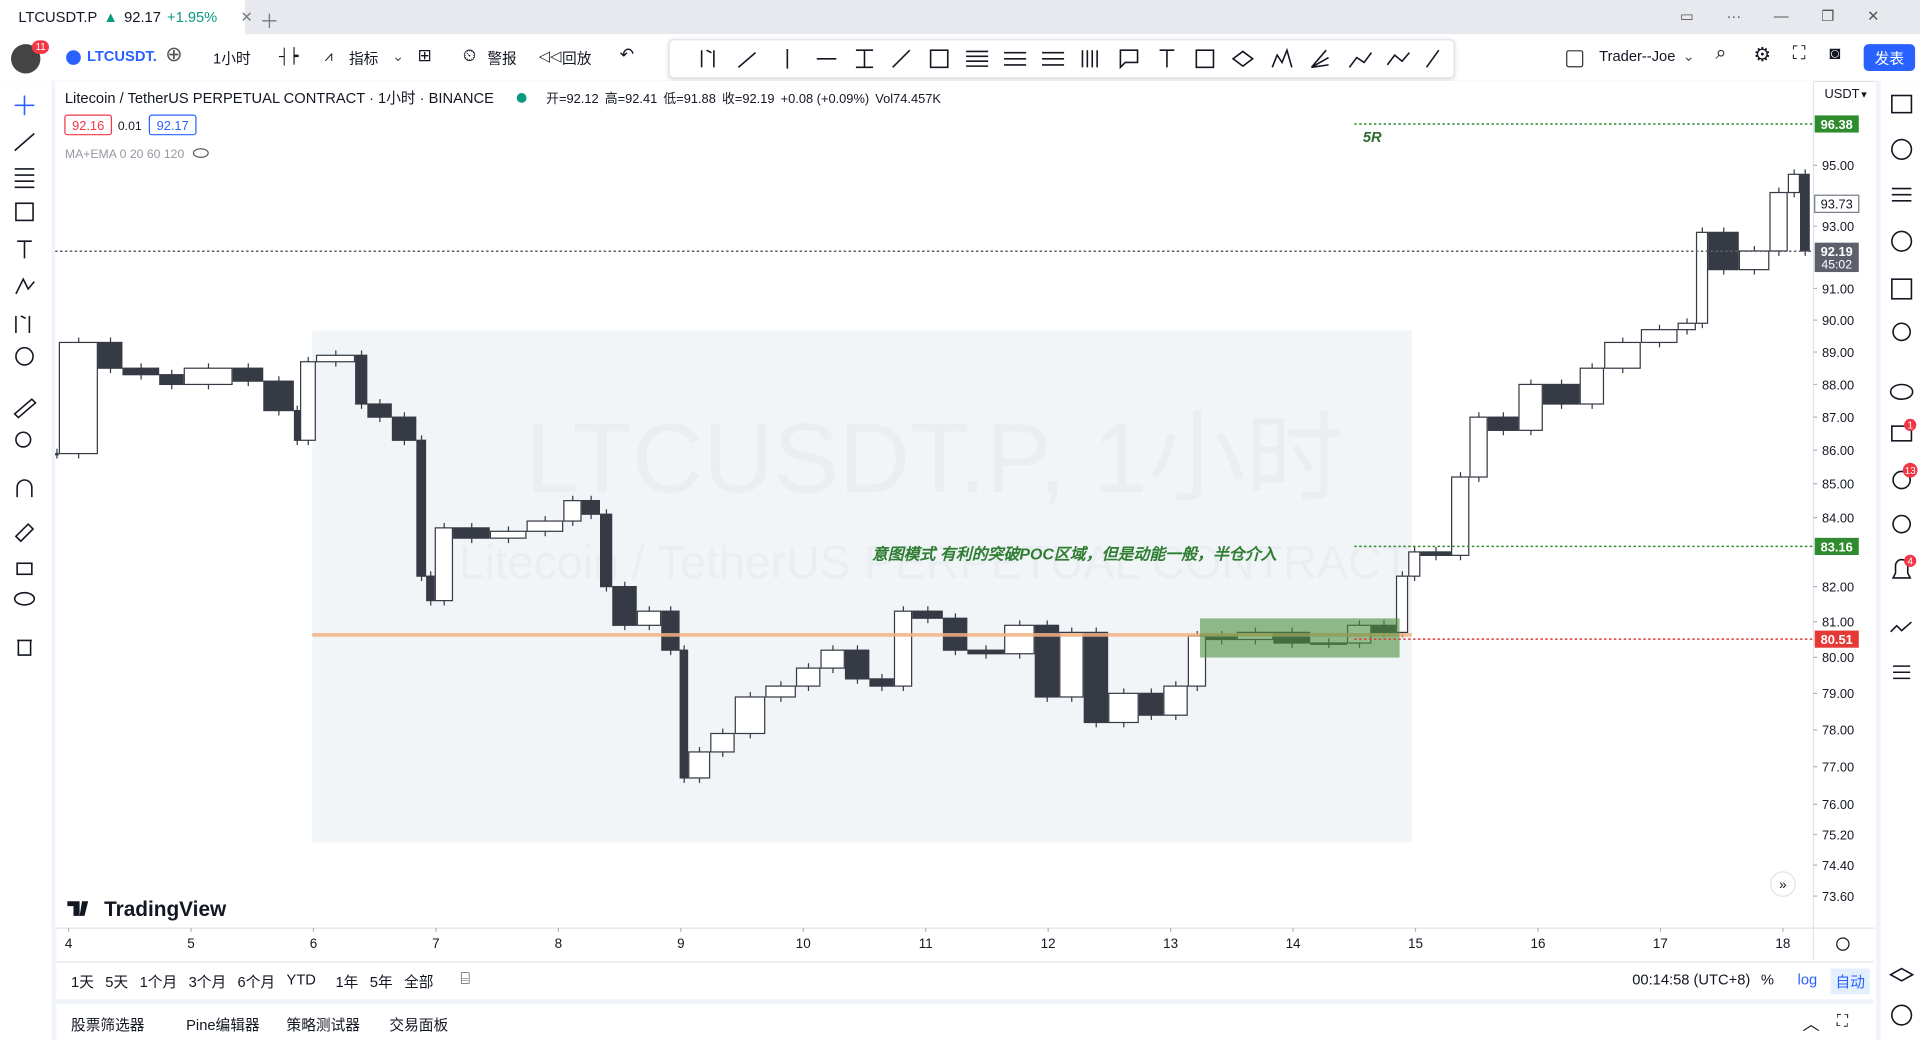 The height and width of the screenshot is (1040, 1920). What do you see at coordinates (363, 59) in the screenshot?
I see `indicators-button: 指标` at bounding box center [363, 59].